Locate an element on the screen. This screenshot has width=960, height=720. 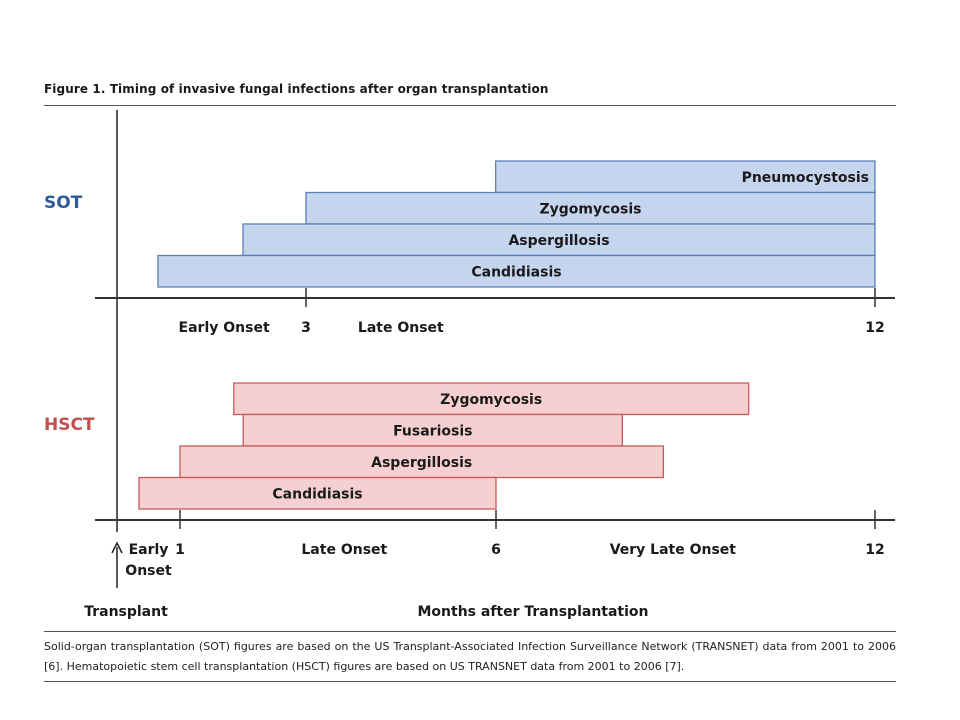
sot-period-label-1: Late Onset is located at coordinates (401, 328).